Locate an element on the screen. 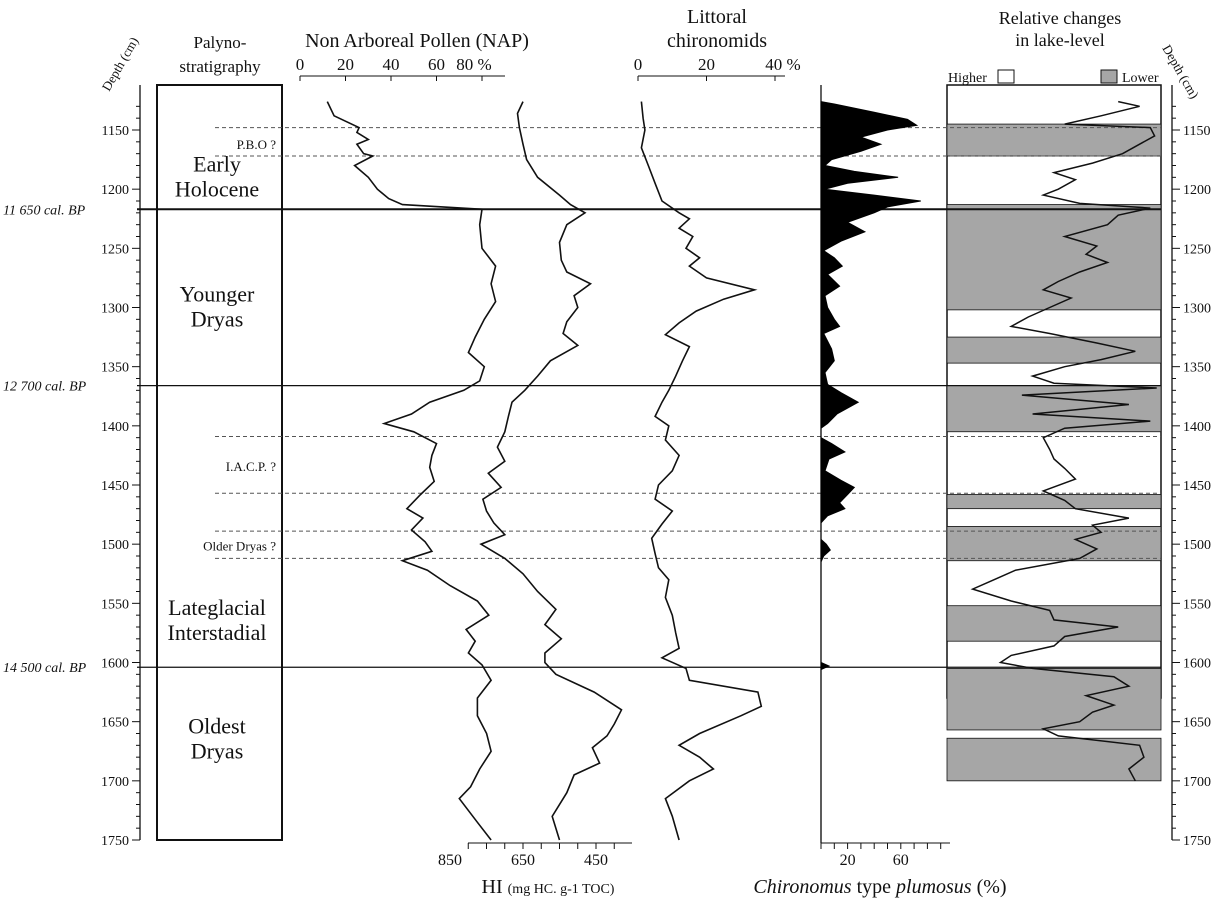 The width and height of the screenshot is (1232, 901). plumosus-label-end: (%) is located at coordinates (989, 887).